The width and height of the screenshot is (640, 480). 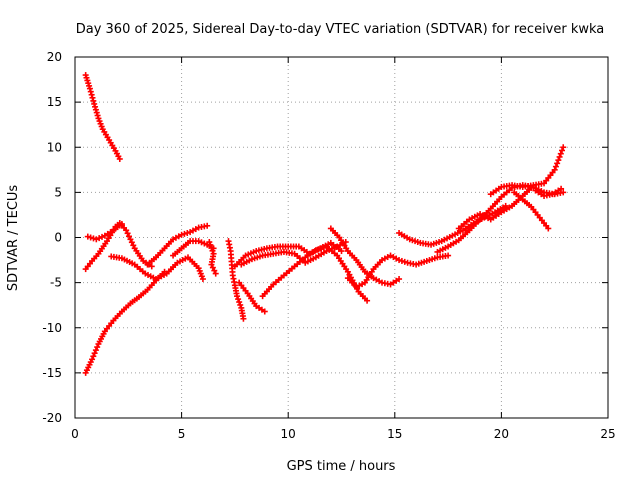 I want to click on y-tick-label: -10, so click(x=52, y=328).